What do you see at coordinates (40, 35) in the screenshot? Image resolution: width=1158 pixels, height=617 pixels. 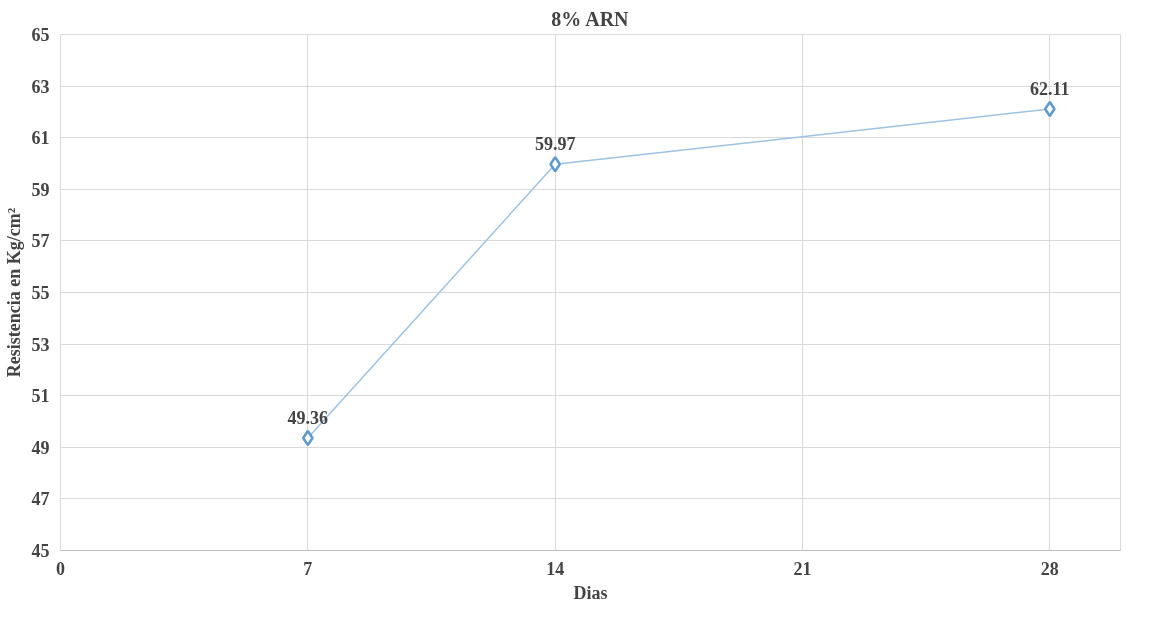 I see `y-tick-label: 65` at bounding box center [40, 35].